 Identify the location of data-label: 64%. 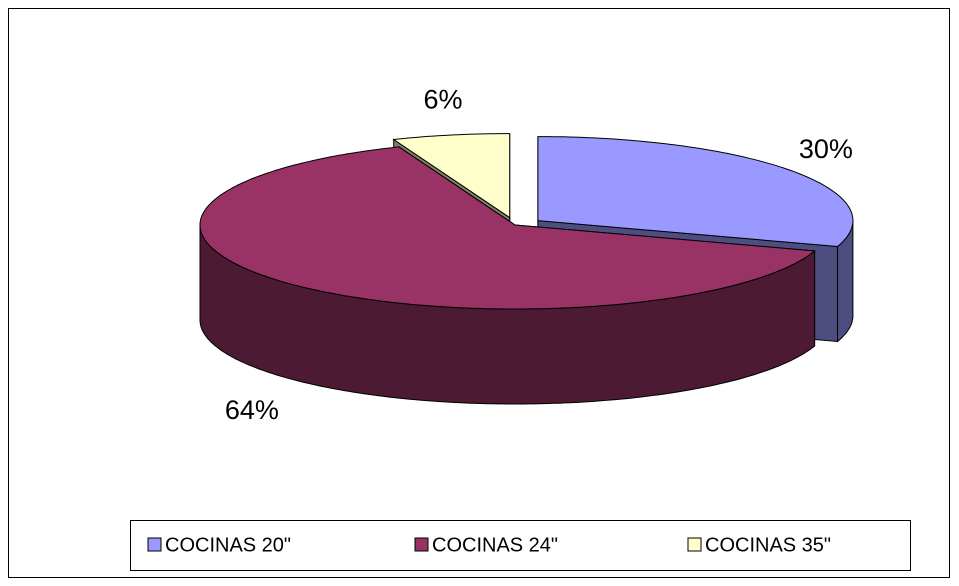
(252, 410).